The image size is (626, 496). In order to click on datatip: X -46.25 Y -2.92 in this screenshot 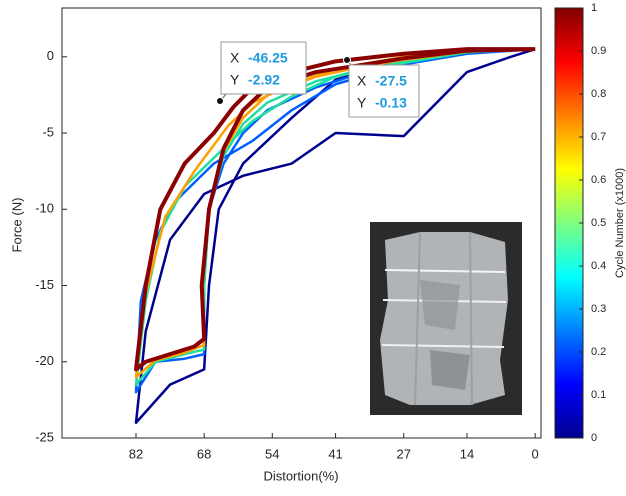, I will do `click(261, 73)`.